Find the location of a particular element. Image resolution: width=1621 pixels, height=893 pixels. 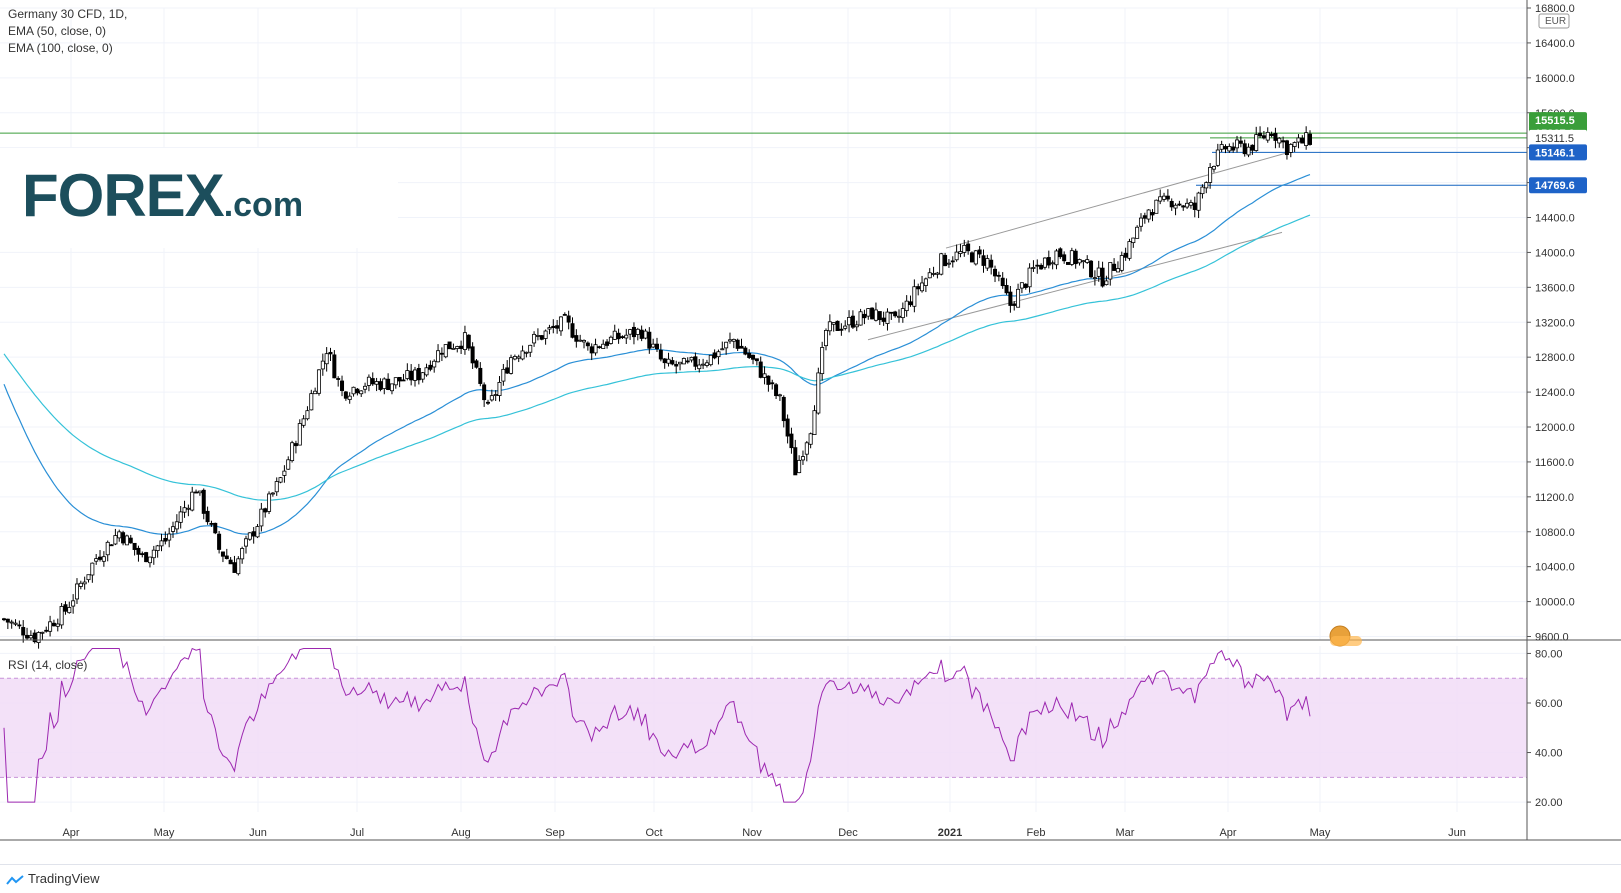

price-tag-top-box is located at coordinates (1558, 120).